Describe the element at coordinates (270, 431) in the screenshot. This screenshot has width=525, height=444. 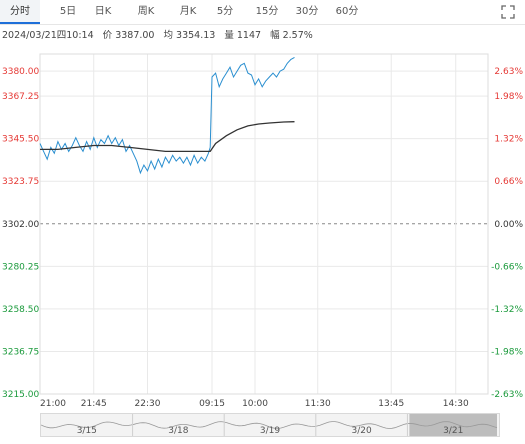
I see `navigator-date: 3/19` at that location.